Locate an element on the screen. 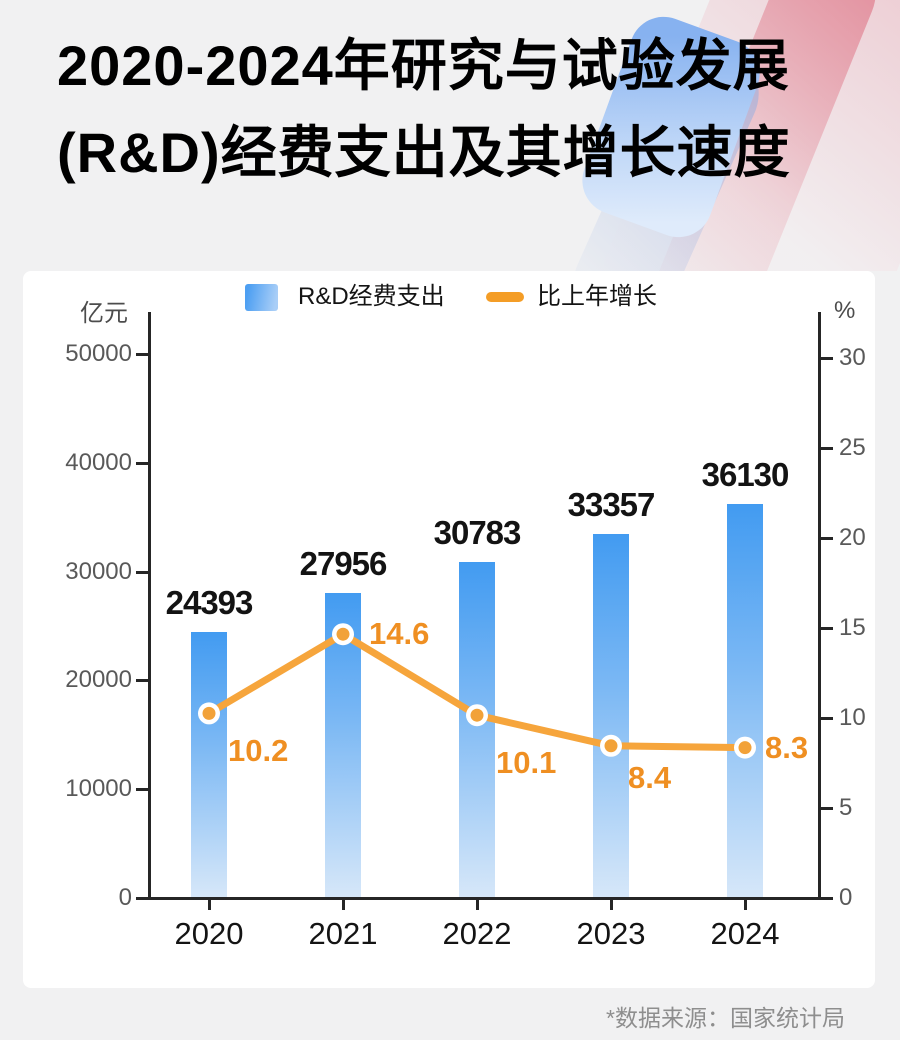 The image size is (900, 1040). left-axis-tick-label: 40000 is located at coordinates (98, 462).